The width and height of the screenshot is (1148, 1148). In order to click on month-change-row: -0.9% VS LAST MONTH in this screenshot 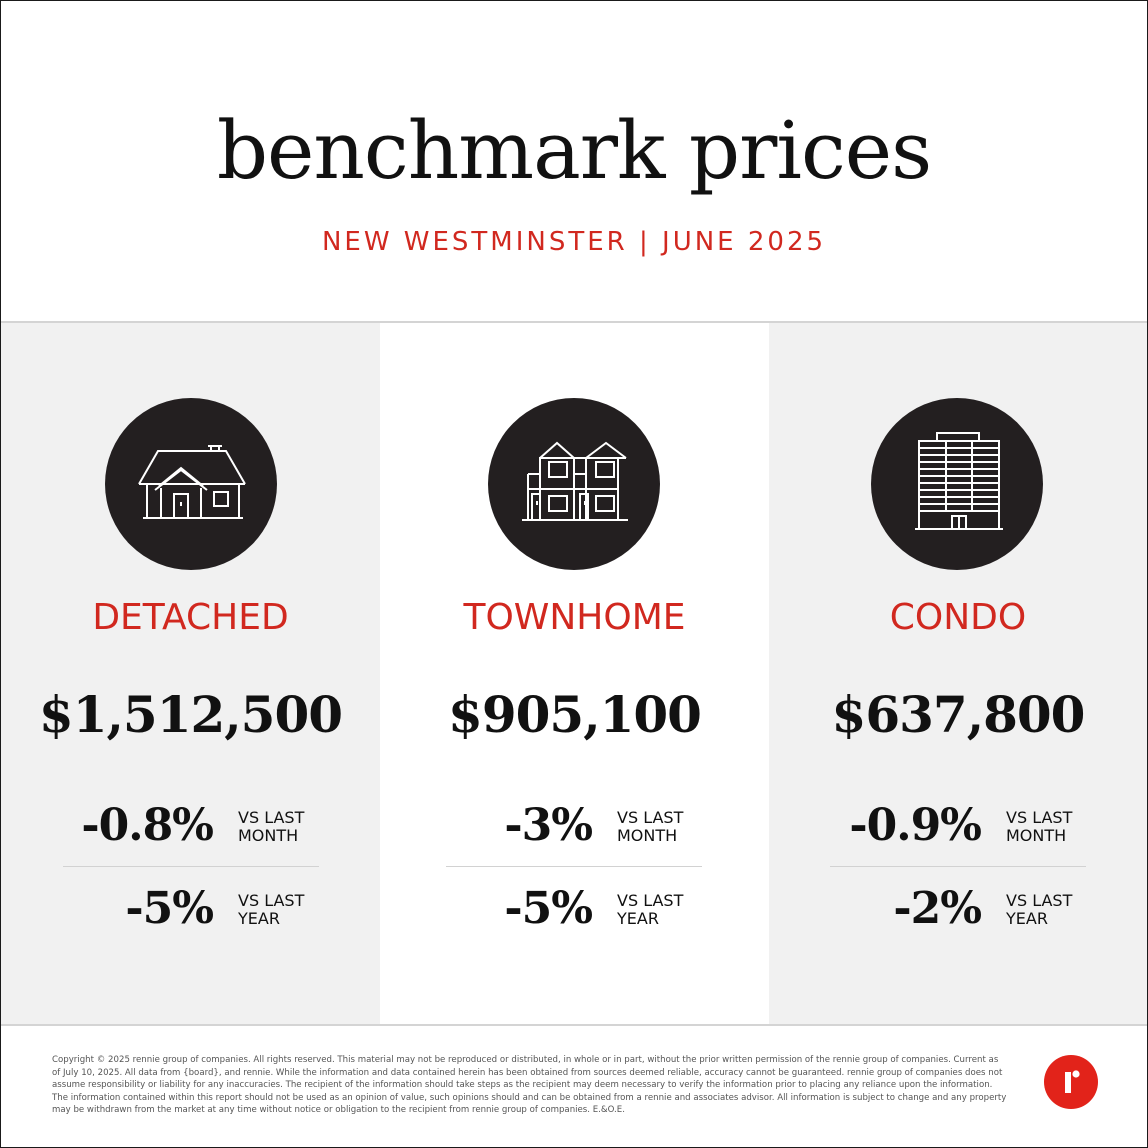, I will do `click(958, 826)`.